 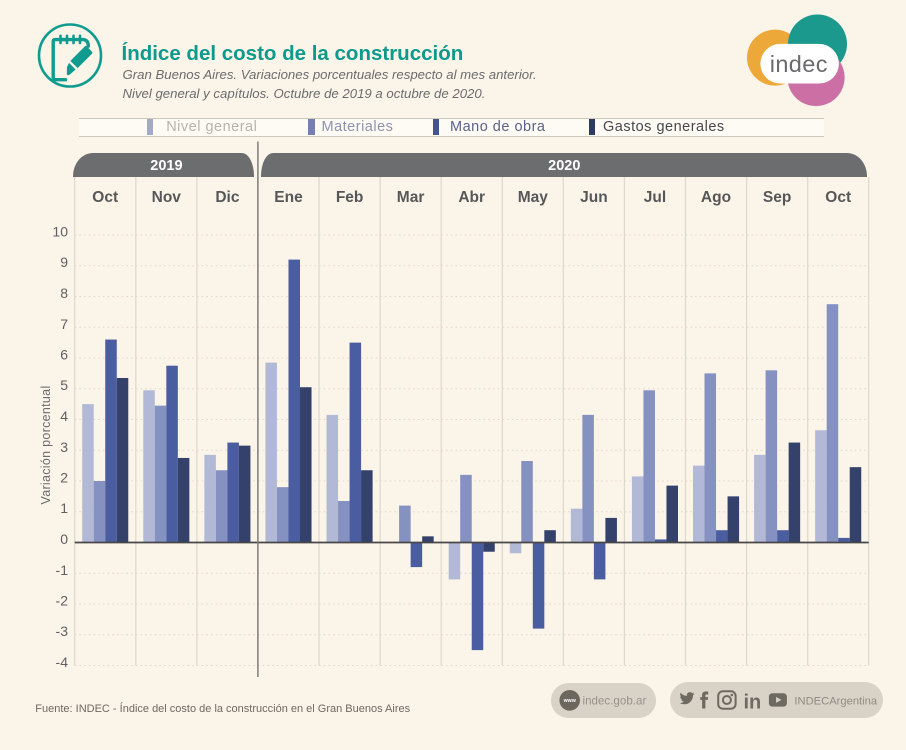 What do you see at coordinates (594, 197) in the screenshot?
I see `svg-text: Jun` at bounding box center [594, 197].